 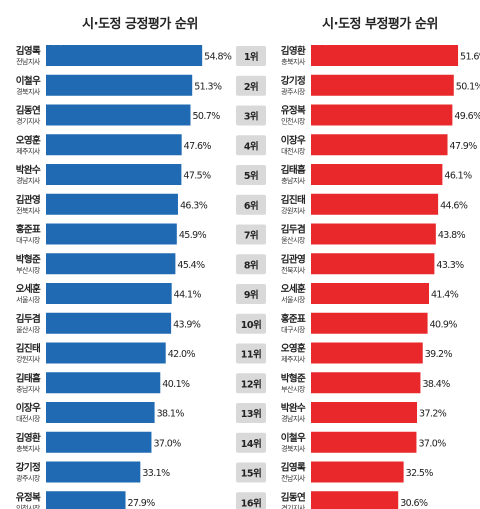 What do you see at coordinates (432, 443) in the screenshot?
I see `neg-value-label-14: 37.0%` at bounding box center [432, 443].